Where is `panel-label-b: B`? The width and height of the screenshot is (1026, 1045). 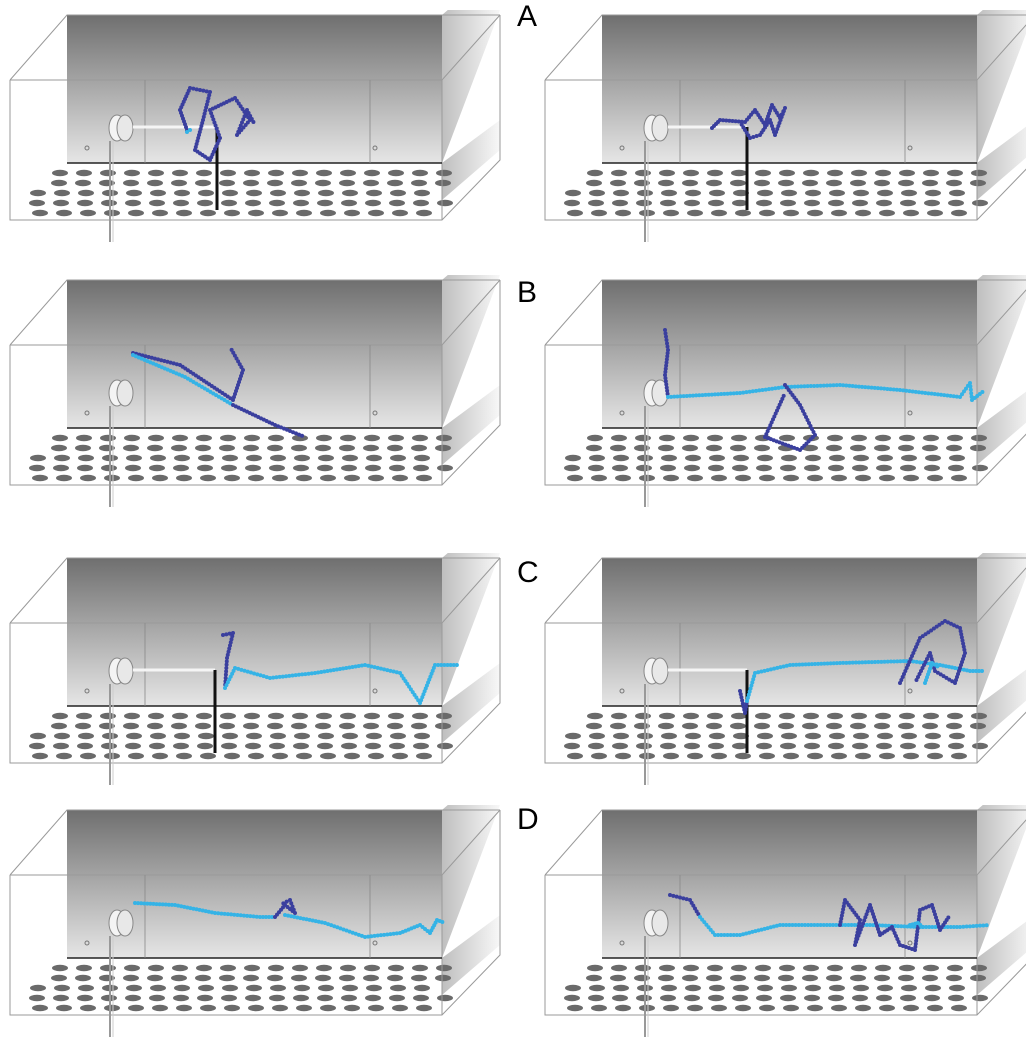 panel-label-b: B is located at coordinates (527, 292).